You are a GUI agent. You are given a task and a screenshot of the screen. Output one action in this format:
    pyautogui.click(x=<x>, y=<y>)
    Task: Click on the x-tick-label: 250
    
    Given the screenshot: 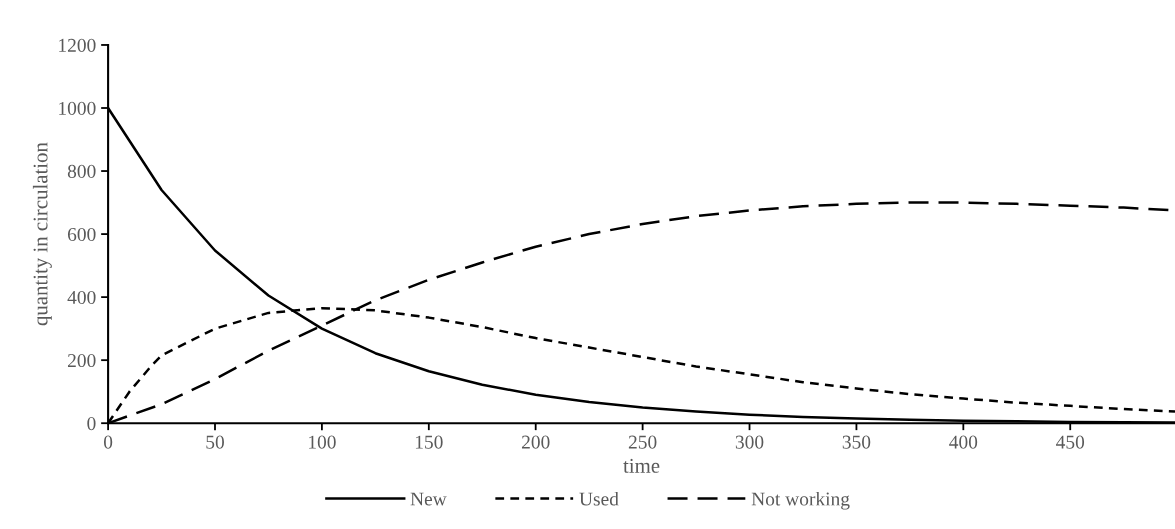 What is the action you would take?
    pyautogui.click(x=642, y=442)
    